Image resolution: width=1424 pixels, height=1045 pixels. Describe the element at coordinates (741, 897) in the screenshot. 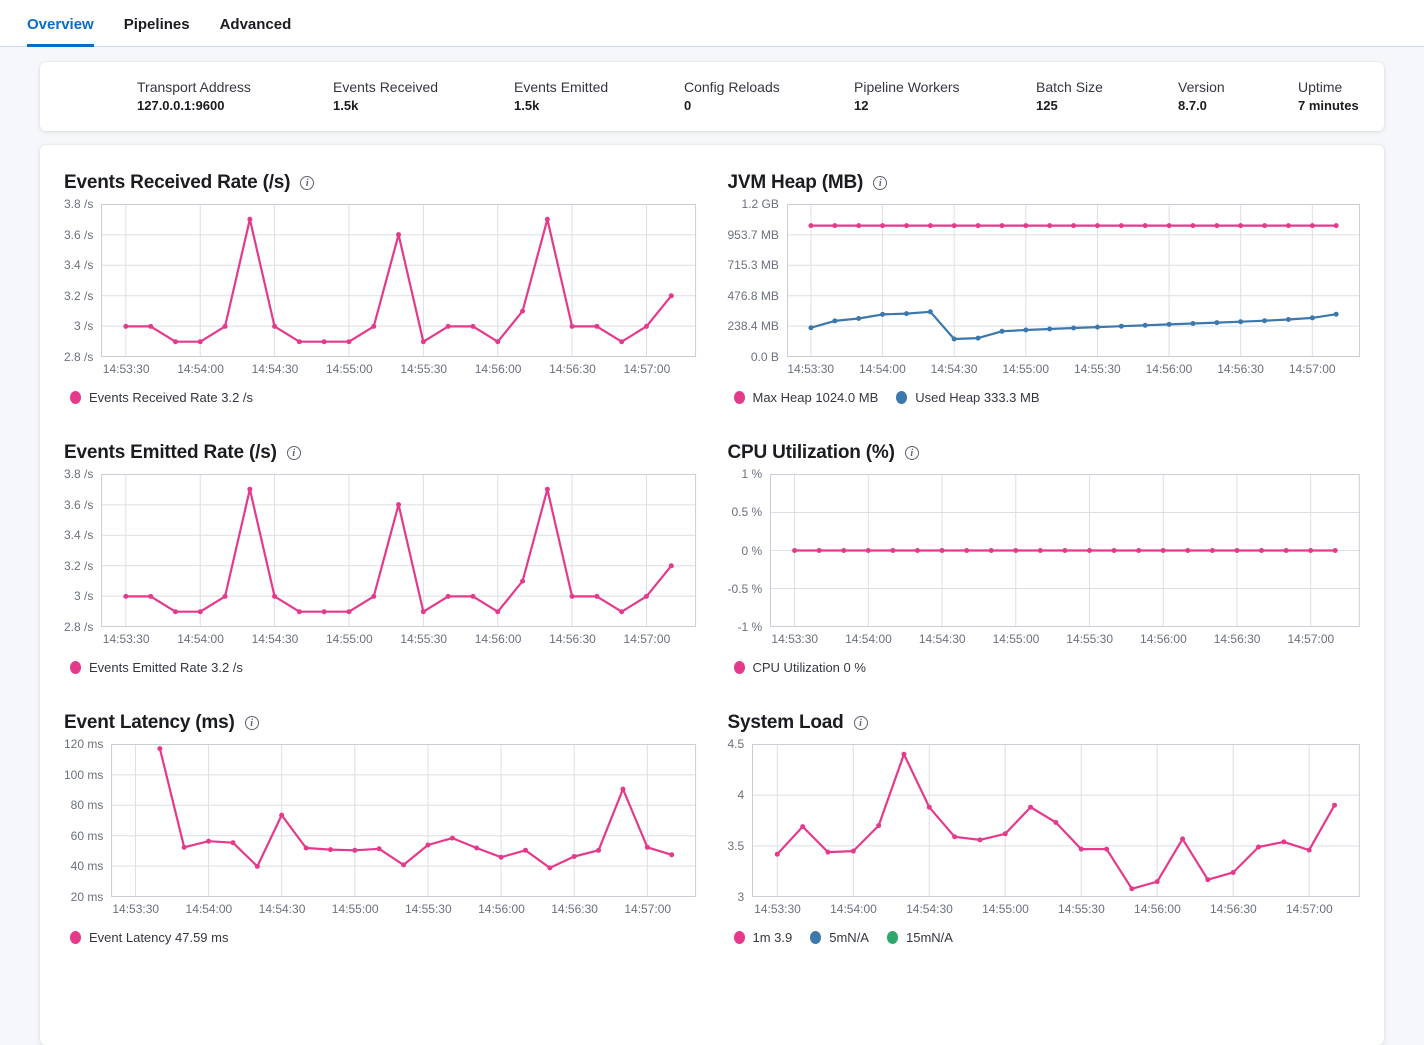

I see `y-tick-label: 3` at that location.